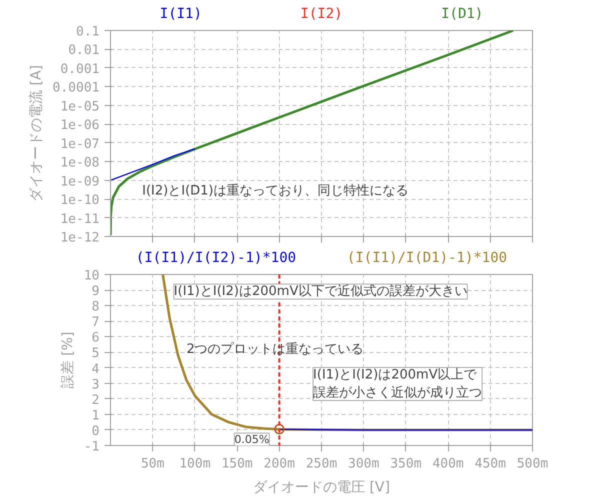 The image size is (600, 500). What do you see at coordinates (80, 182) in the screenshot?
I see `y-tick-label: 1e-09` at bounding box center [80, 182].